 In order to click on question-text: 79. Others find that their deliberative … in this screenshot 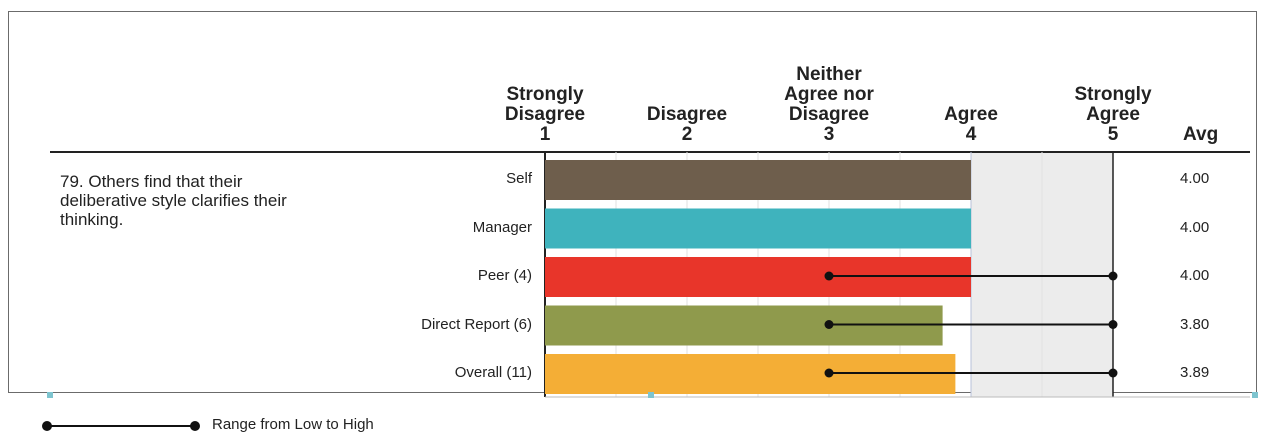, I will do `click(173, 200)`.